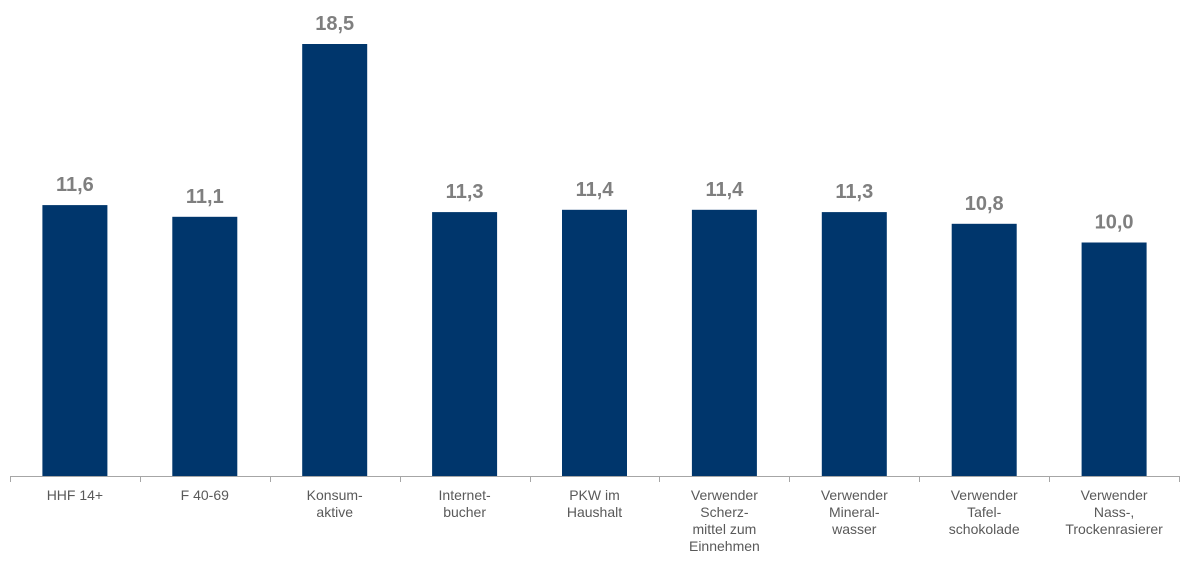 This screenshot has height=568, width=1181. I want to click on category-label-line: mittel zum, so click(725, 529).